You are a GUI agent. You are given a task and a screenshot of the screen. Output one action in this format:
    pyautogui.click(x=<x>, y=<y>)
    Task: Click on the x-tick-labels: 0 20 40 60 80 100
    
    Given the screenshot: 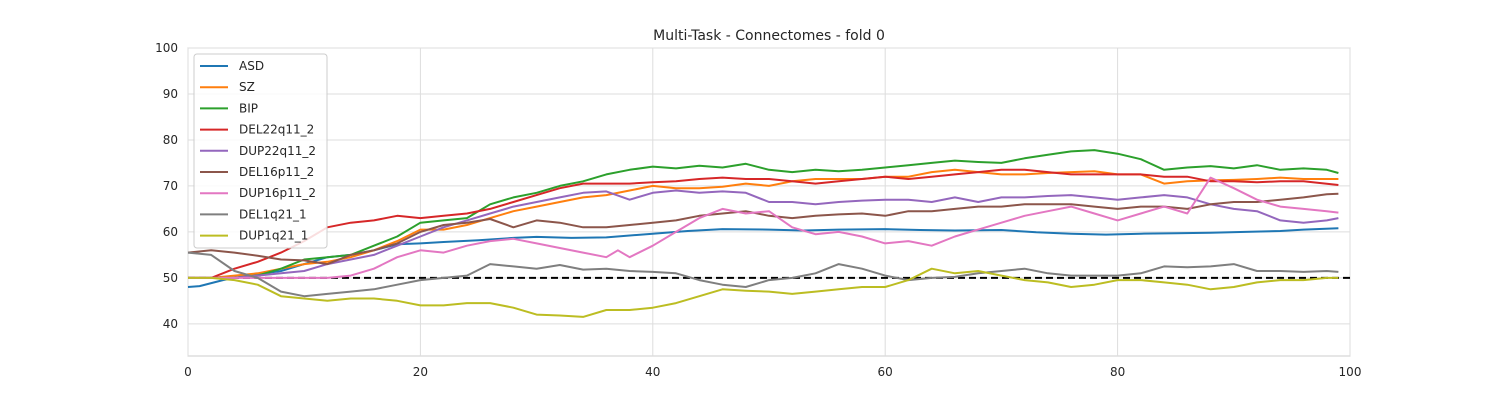 What is the action you would take?
    pyautogui.click(x=772, y=372)
    